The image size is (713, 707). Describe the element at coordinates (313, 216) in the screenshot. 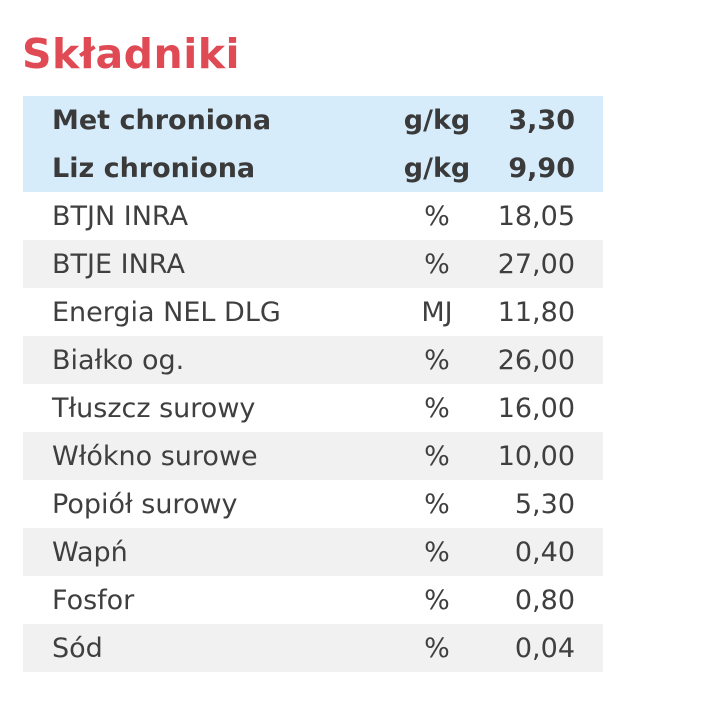

I see `table-row: BTJN INRA % 18,05` at that location.